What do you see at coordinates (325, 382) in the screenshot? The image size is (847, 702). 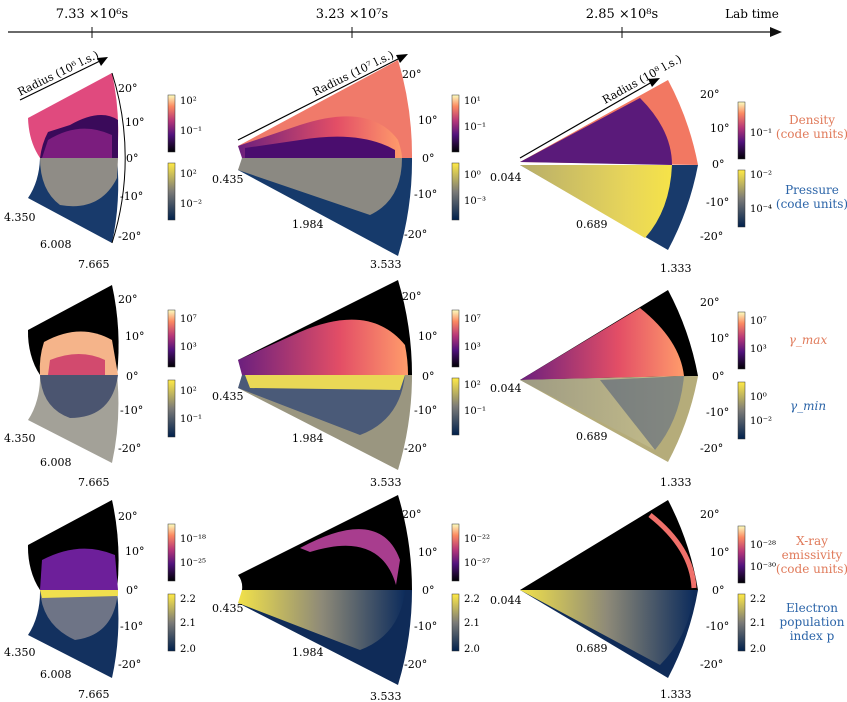 I see `gmin-core` at bounding box center [325, 382].